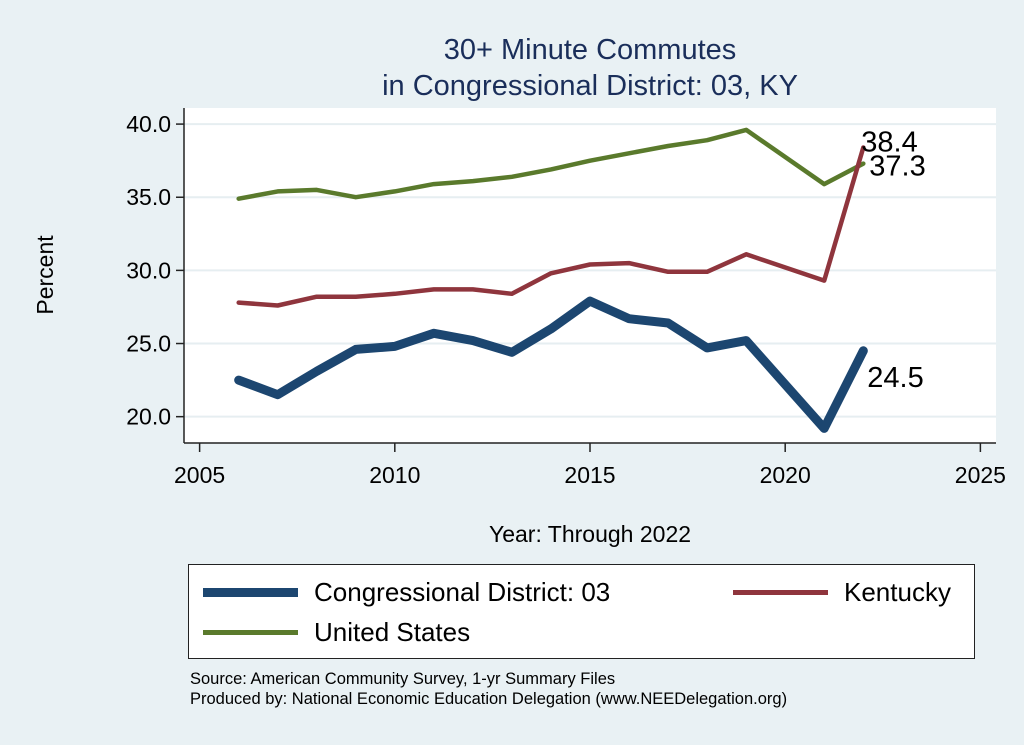  Describe the element at coordinates (897, 167) in the screenshot. I see `end-value-label: 37.3` at that location.